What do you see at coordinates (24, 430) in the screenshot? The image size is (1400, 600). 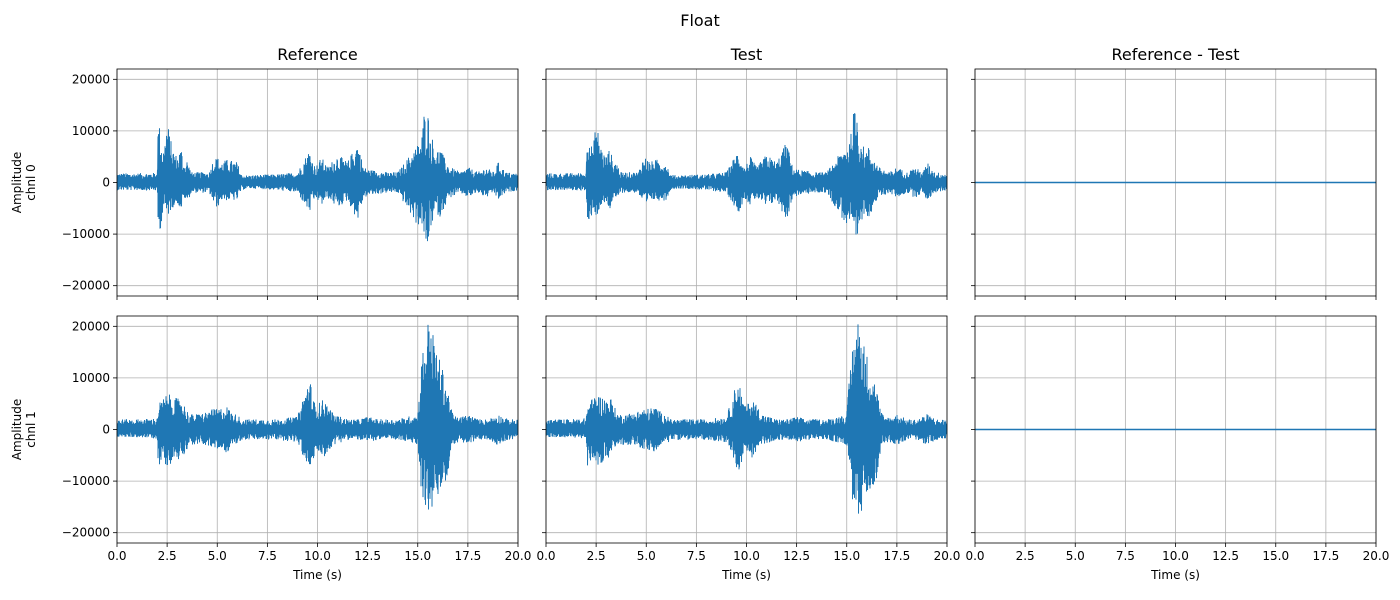 I see `y-axis-label: Amplitudechnl 1` at bounding box center [24, 430].